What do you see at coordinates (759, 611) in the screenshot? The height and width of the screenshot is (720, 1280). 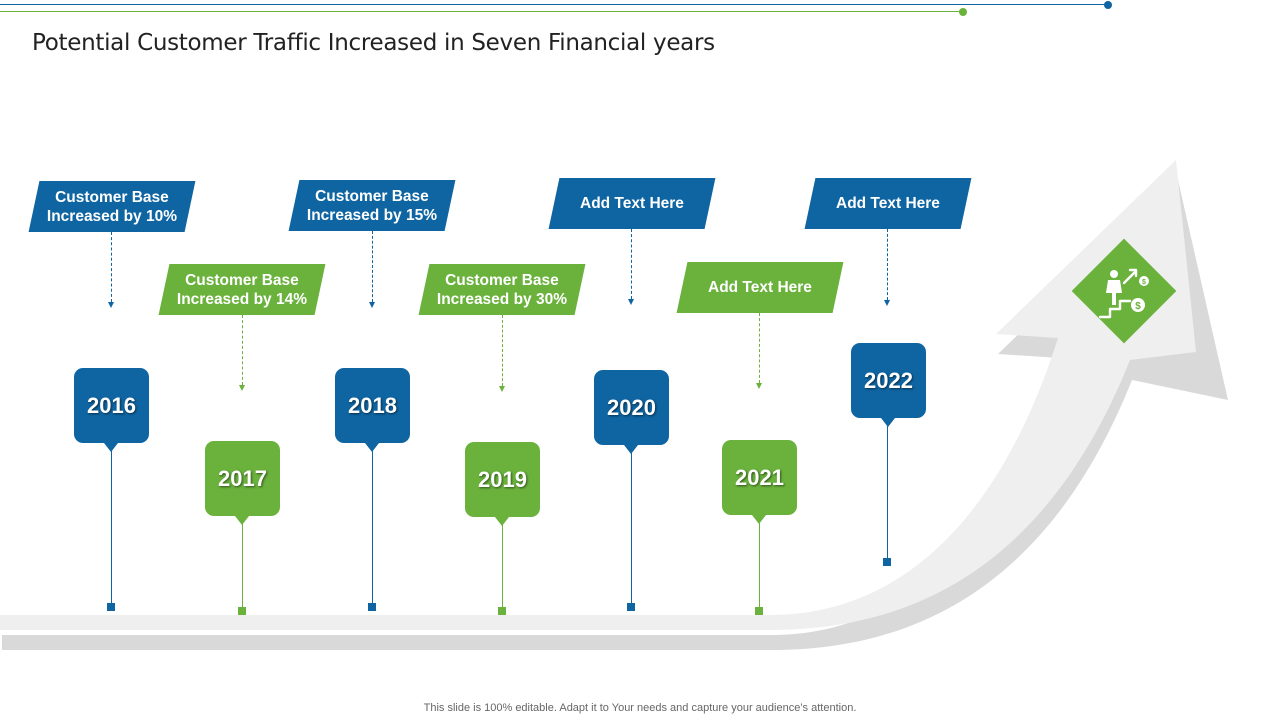 I see `stem-base-2021` at bounding box center [759, 611].